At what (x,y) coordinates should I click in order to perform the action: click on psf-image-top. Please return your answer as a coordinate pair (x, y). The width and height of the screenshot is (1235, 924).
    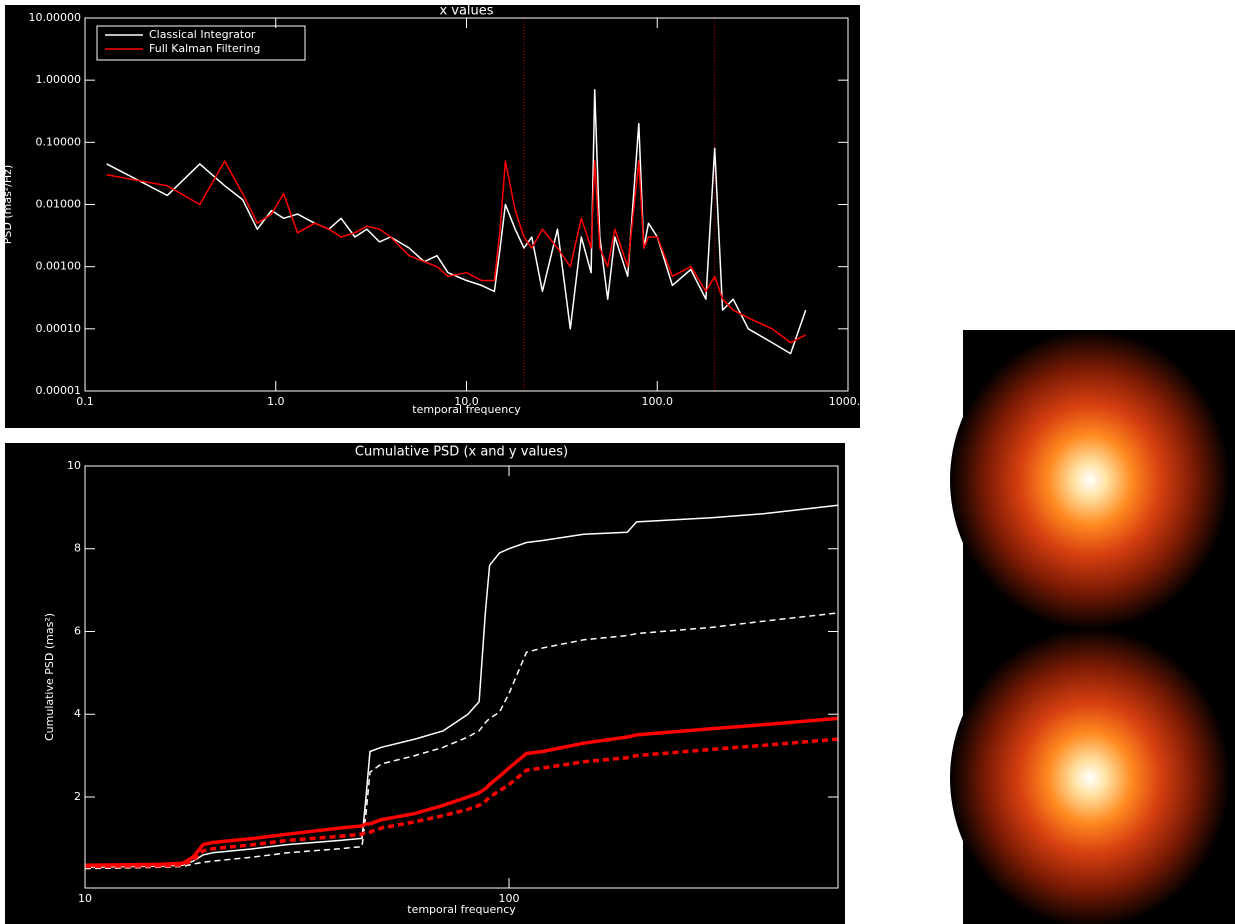
    Looking at the image, I should click on (1090, 480).